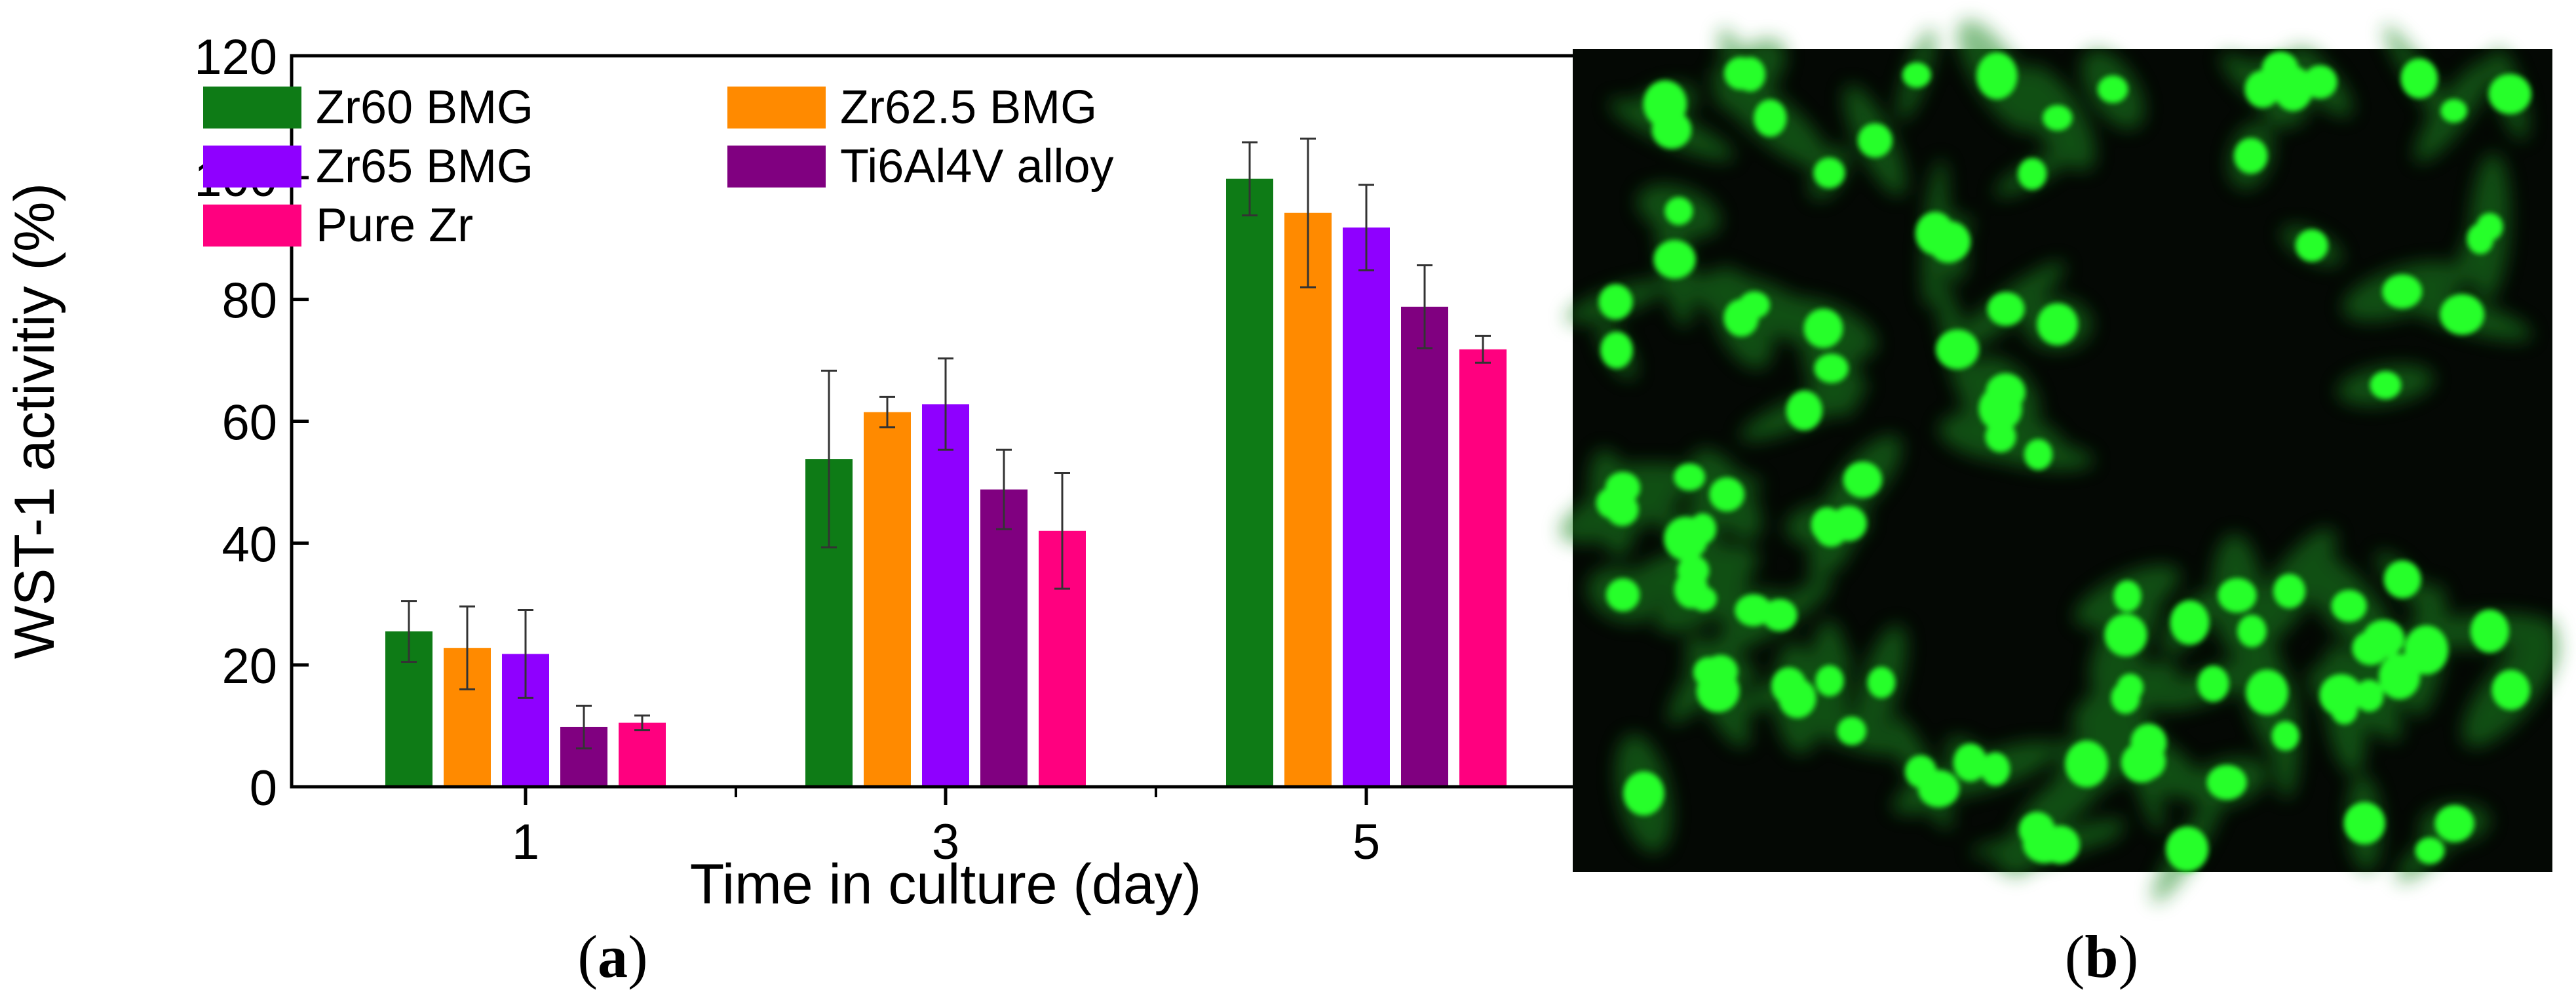  I want to click on y-tick-label: 0, so click(263, 788).